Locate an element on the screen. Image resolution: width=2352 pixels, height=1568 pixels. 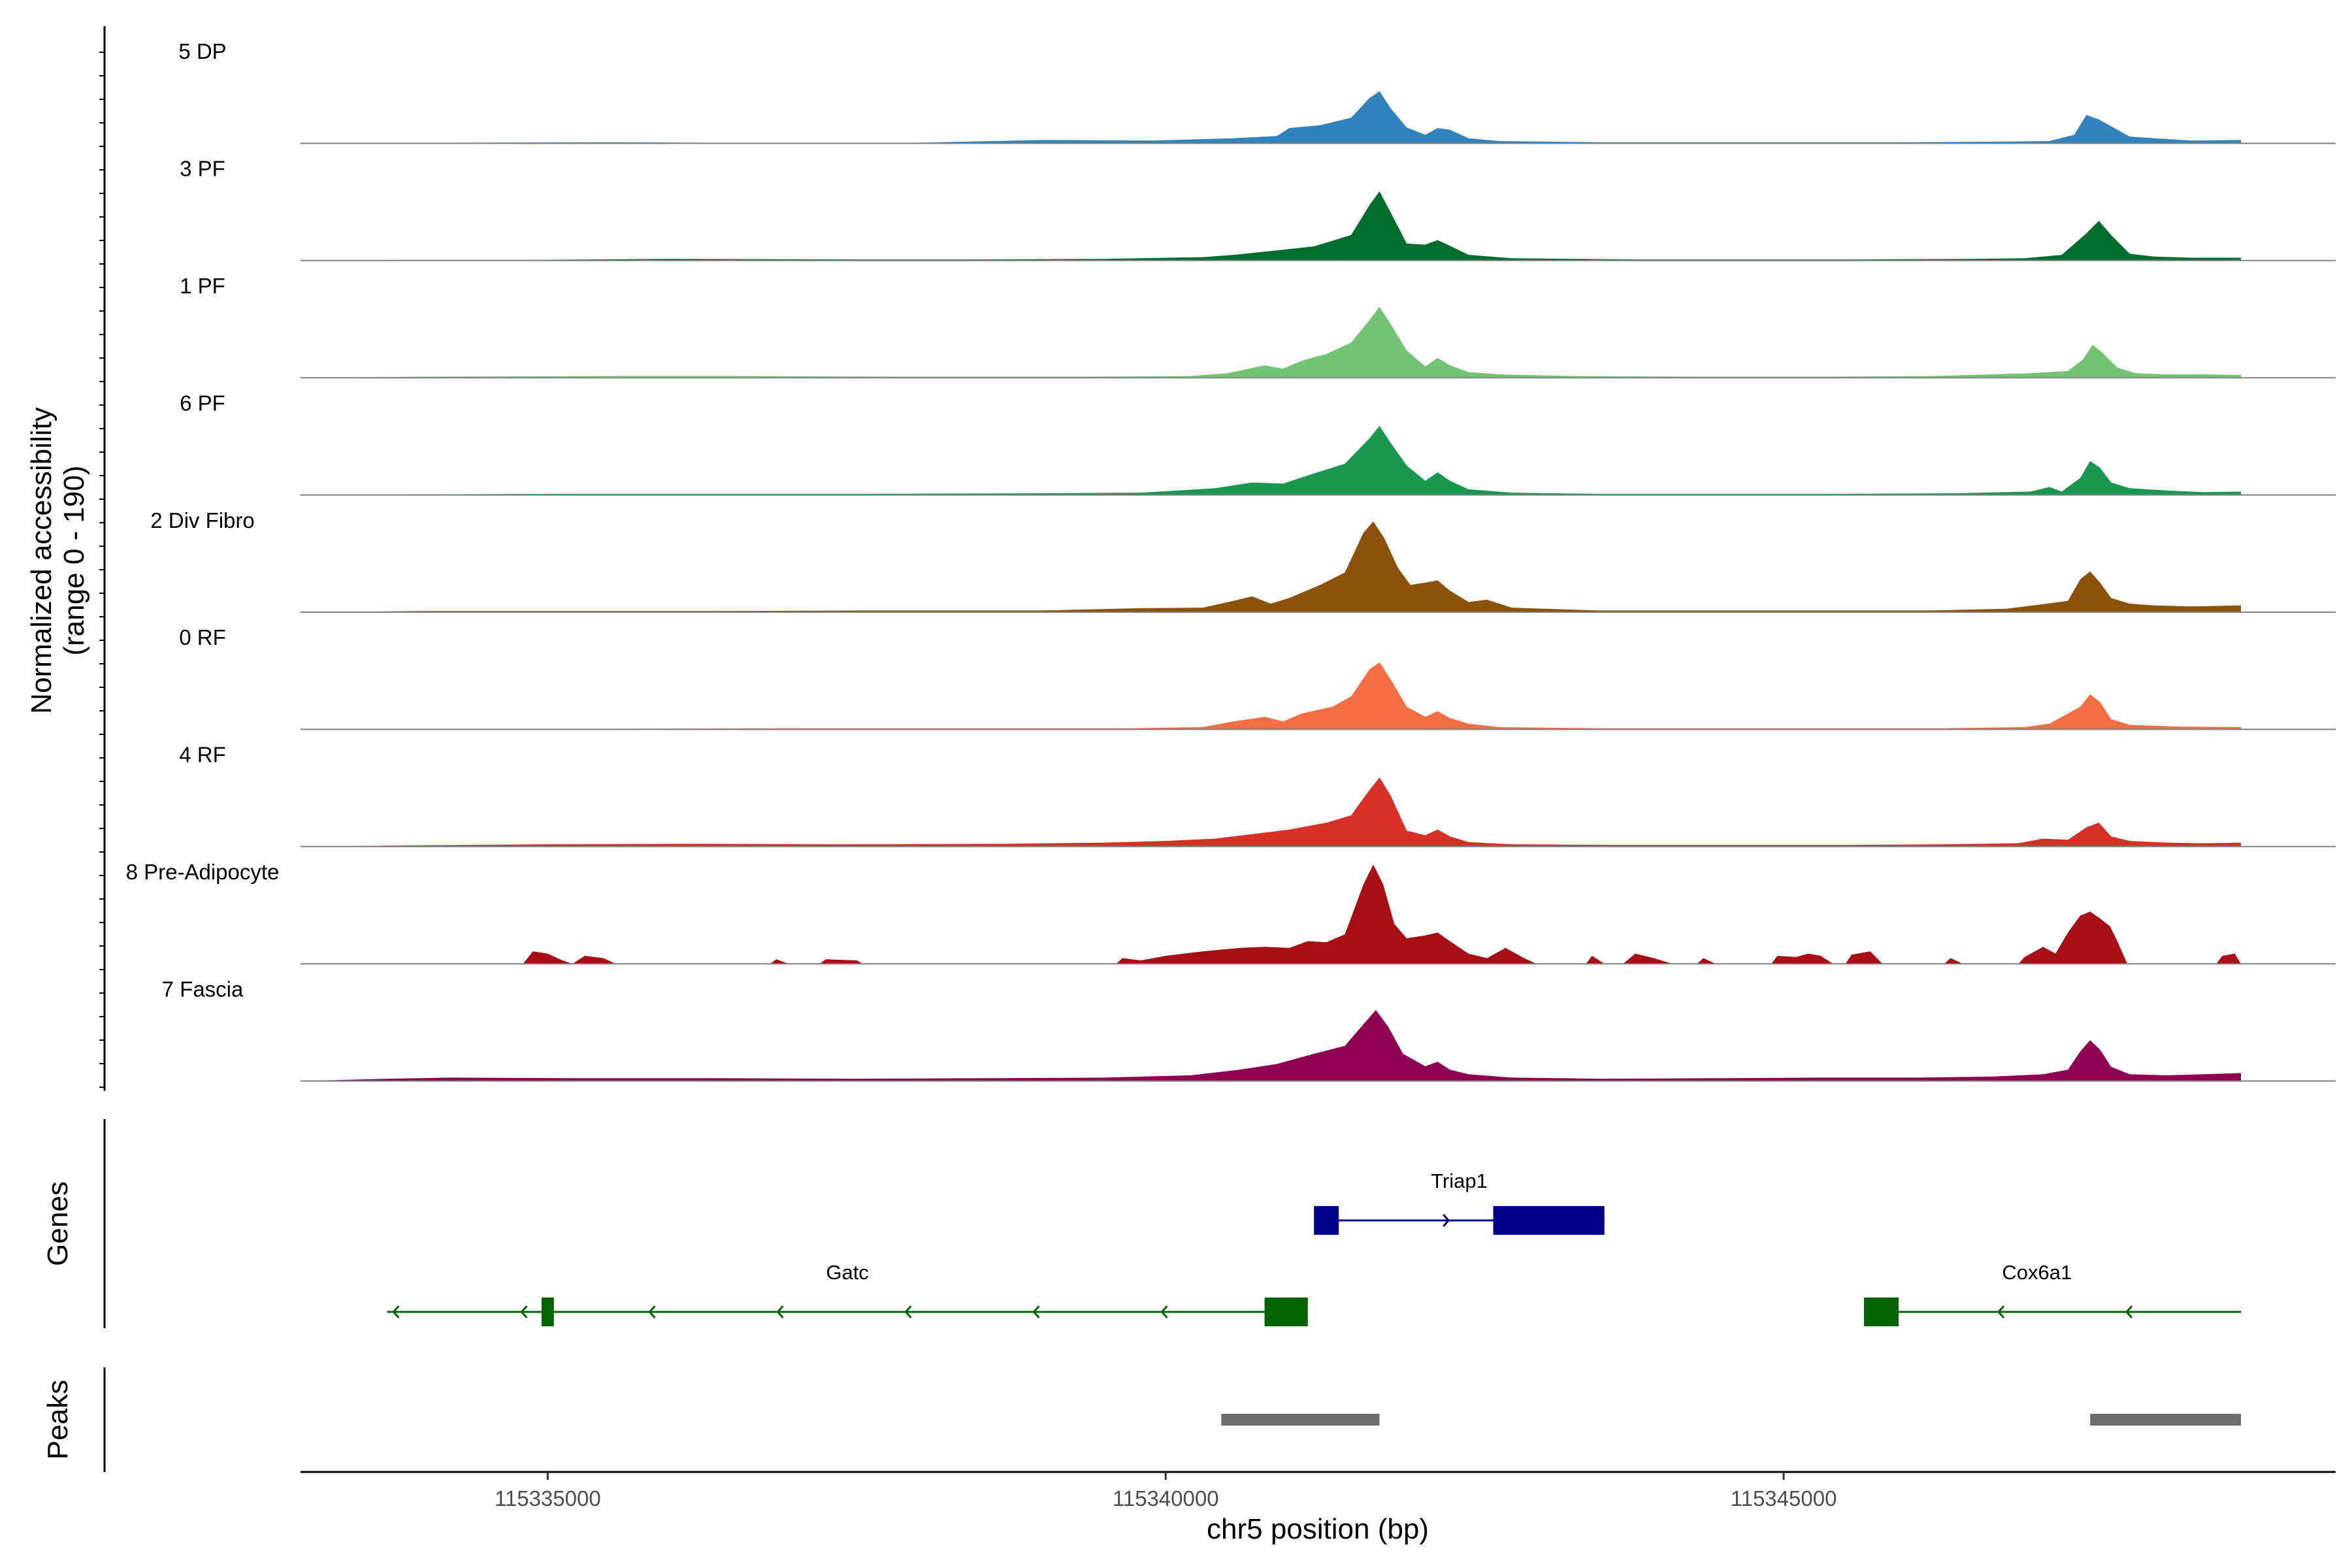
coverage-area-7-fascia is located at coordinates (1271, 1045).